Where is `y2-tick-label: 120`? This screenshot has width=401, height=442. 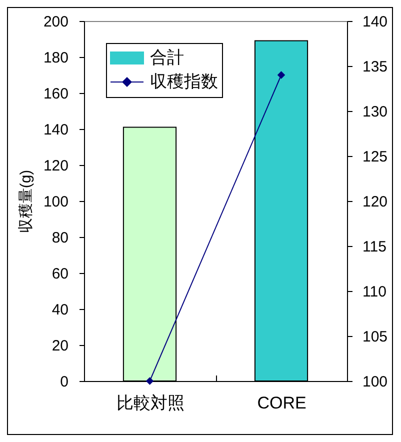 y2-tick-label: 120 is located at coordinates (375, 202).